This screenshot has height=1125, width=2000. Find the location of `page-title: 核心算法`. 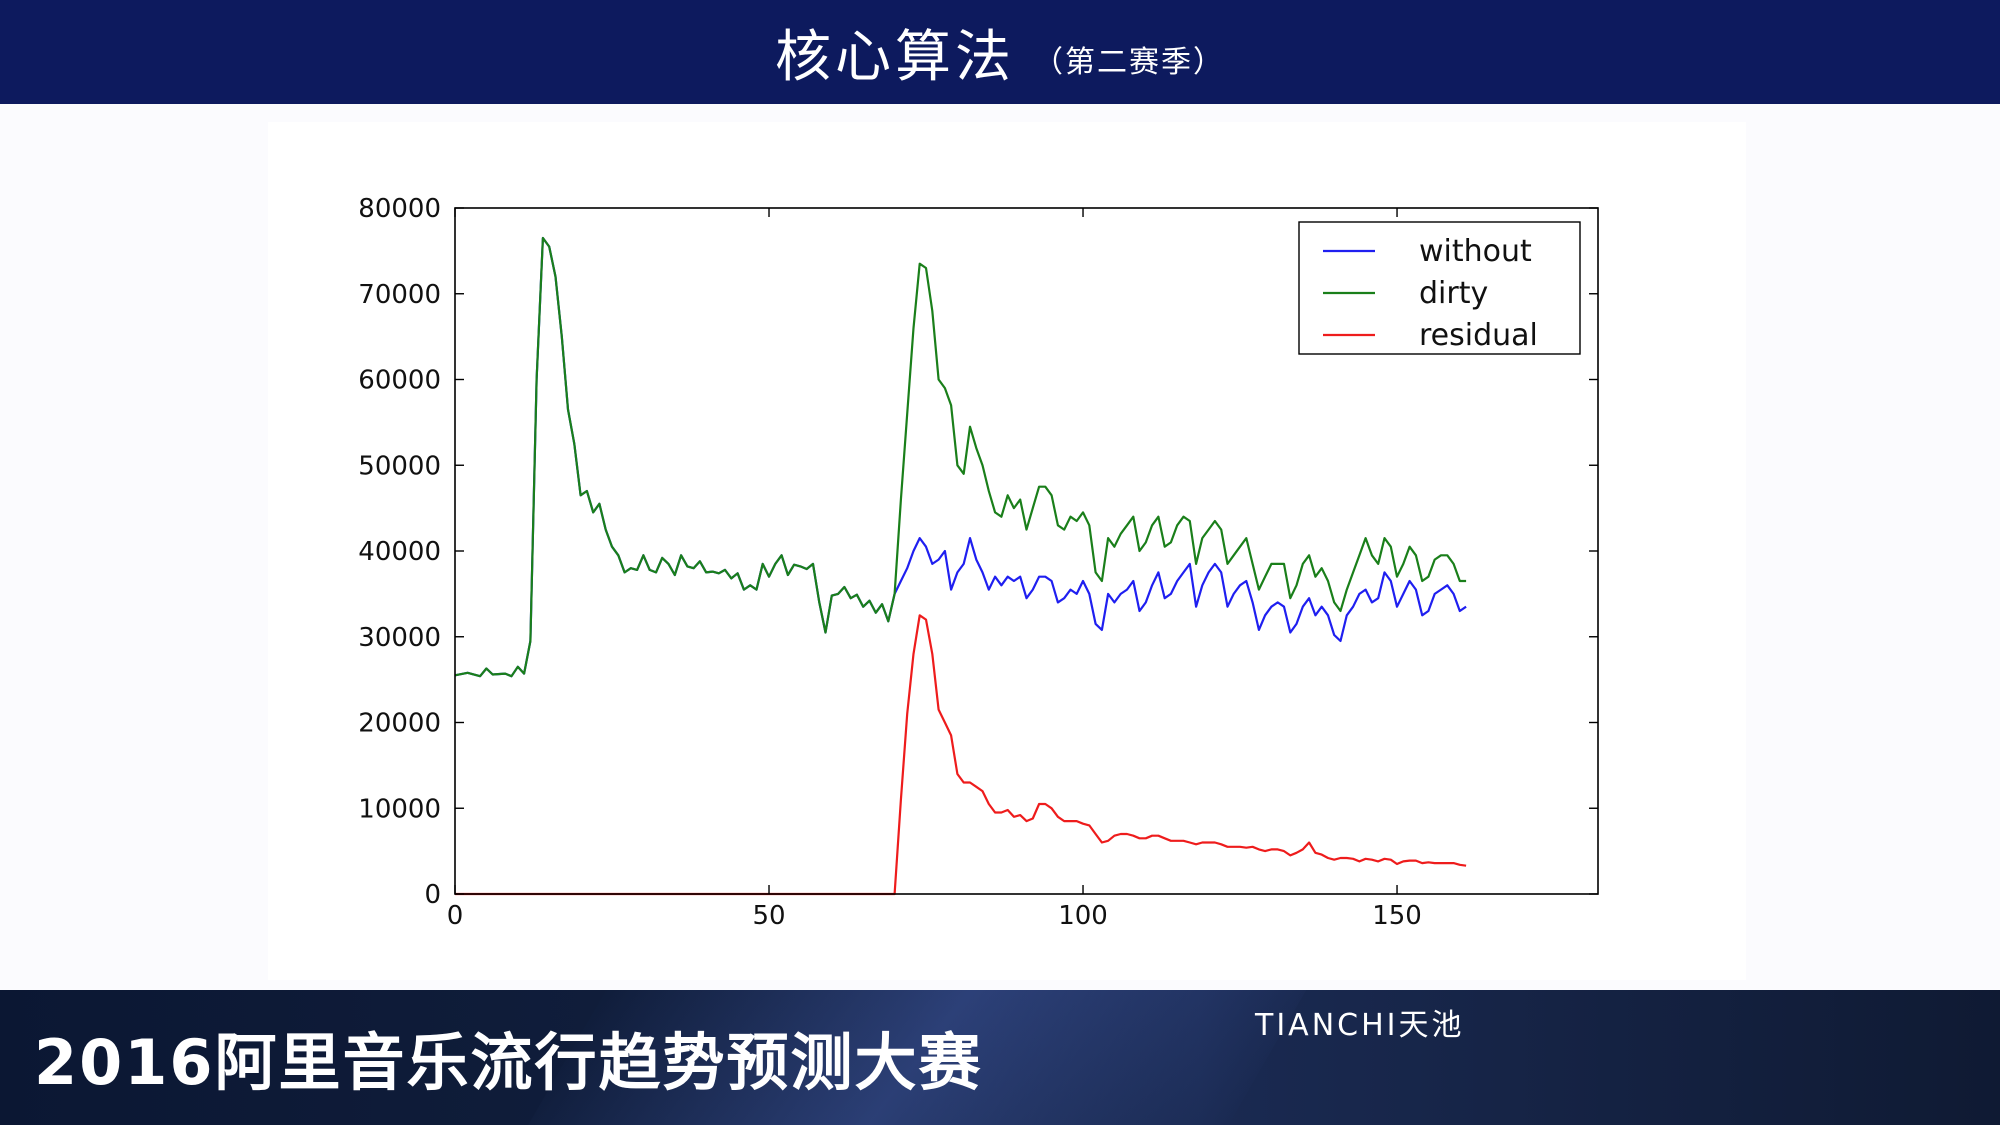

page-title: 核心算法 is located at coordinates (895, 57).